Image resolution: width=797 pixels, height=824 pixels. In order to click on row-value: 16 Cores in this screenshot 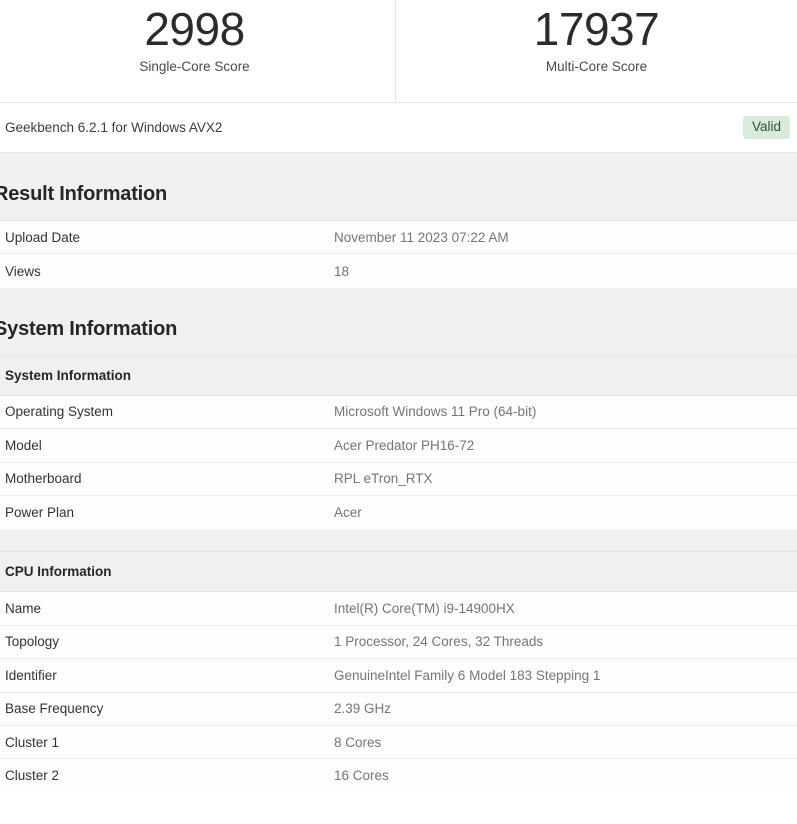, I will do `click(361, 776)`.